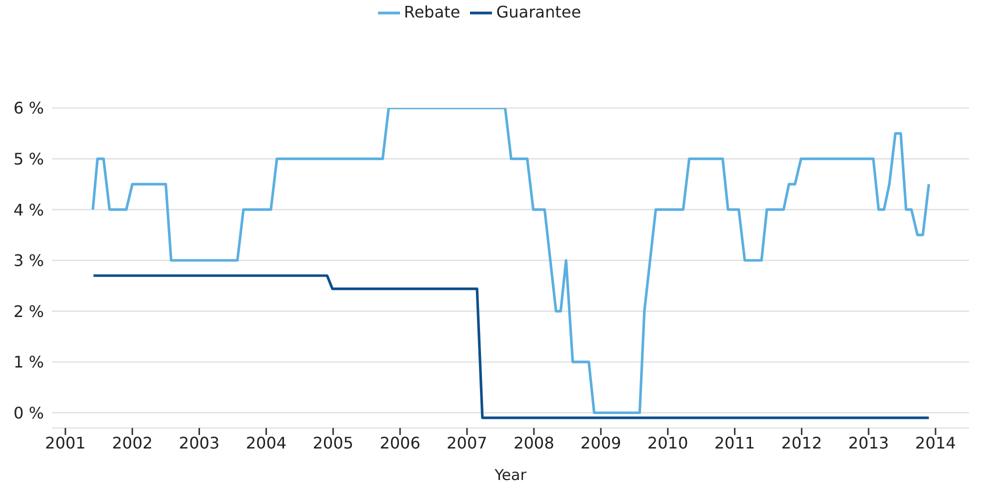  I want to click on y-tick-label: 1 %, so click(29, 362).